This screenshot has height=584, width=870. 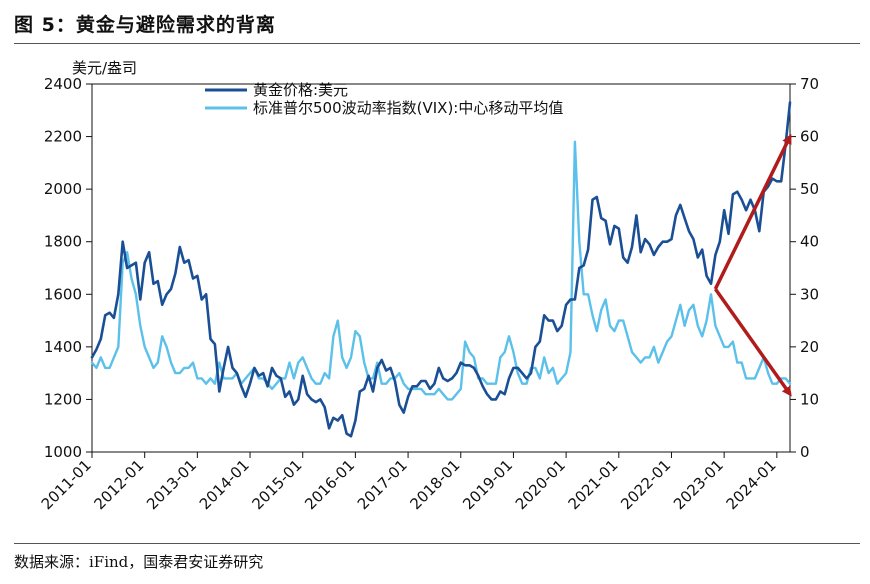 I want to click on x-tick-label: 2011-01, so click(x=66, y=484).